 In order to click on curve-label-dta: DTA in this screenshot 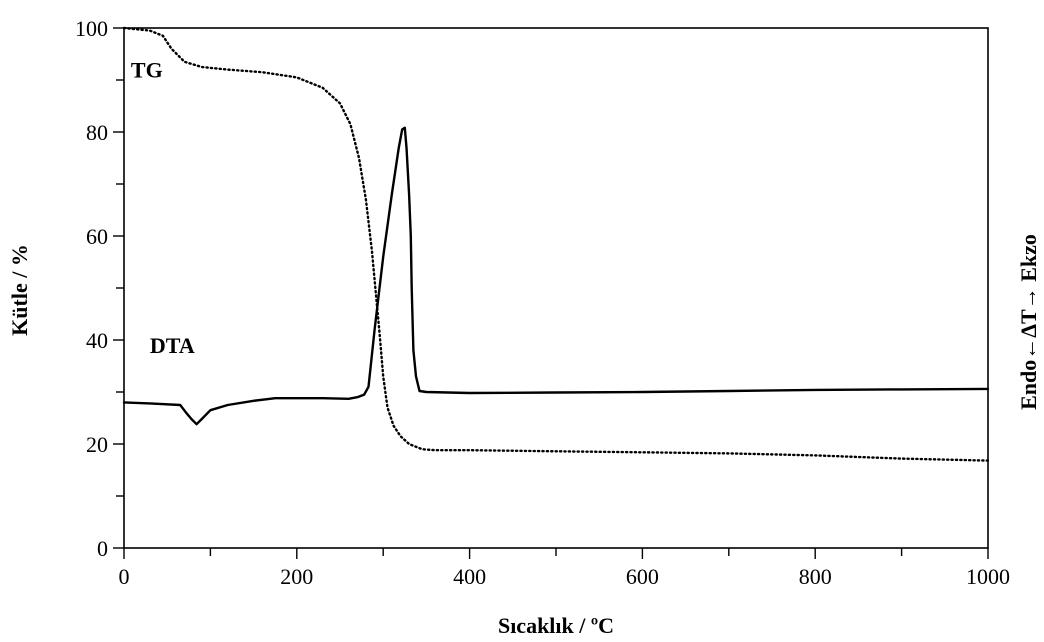, I will do `click(172, 345)`.